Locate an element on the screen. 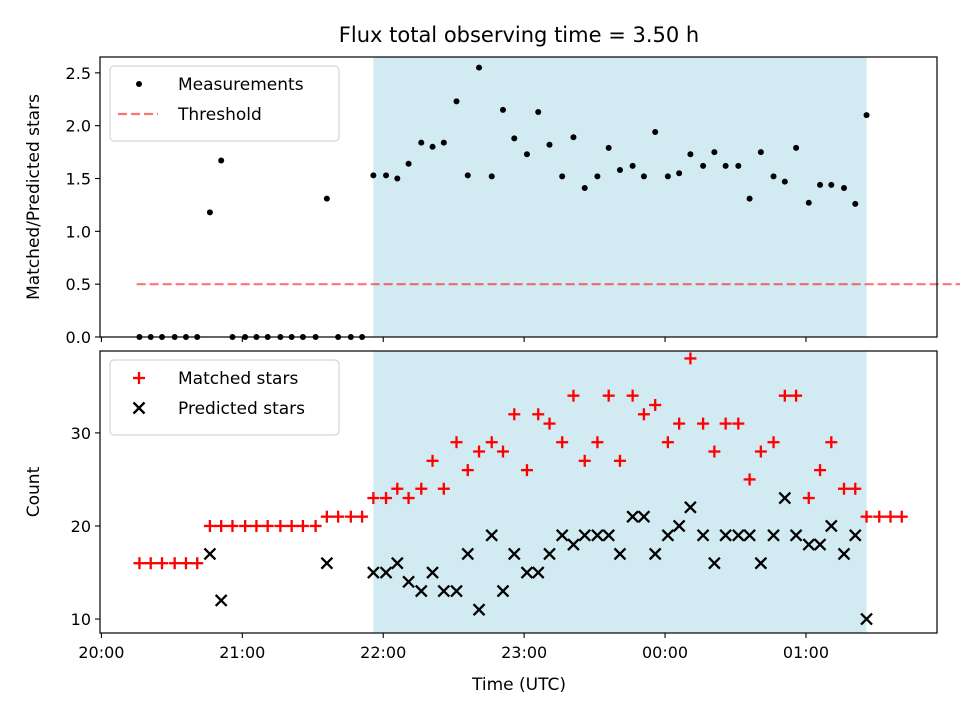 The image size is (960, 720). legend-box is located at coordinates (224, 397).